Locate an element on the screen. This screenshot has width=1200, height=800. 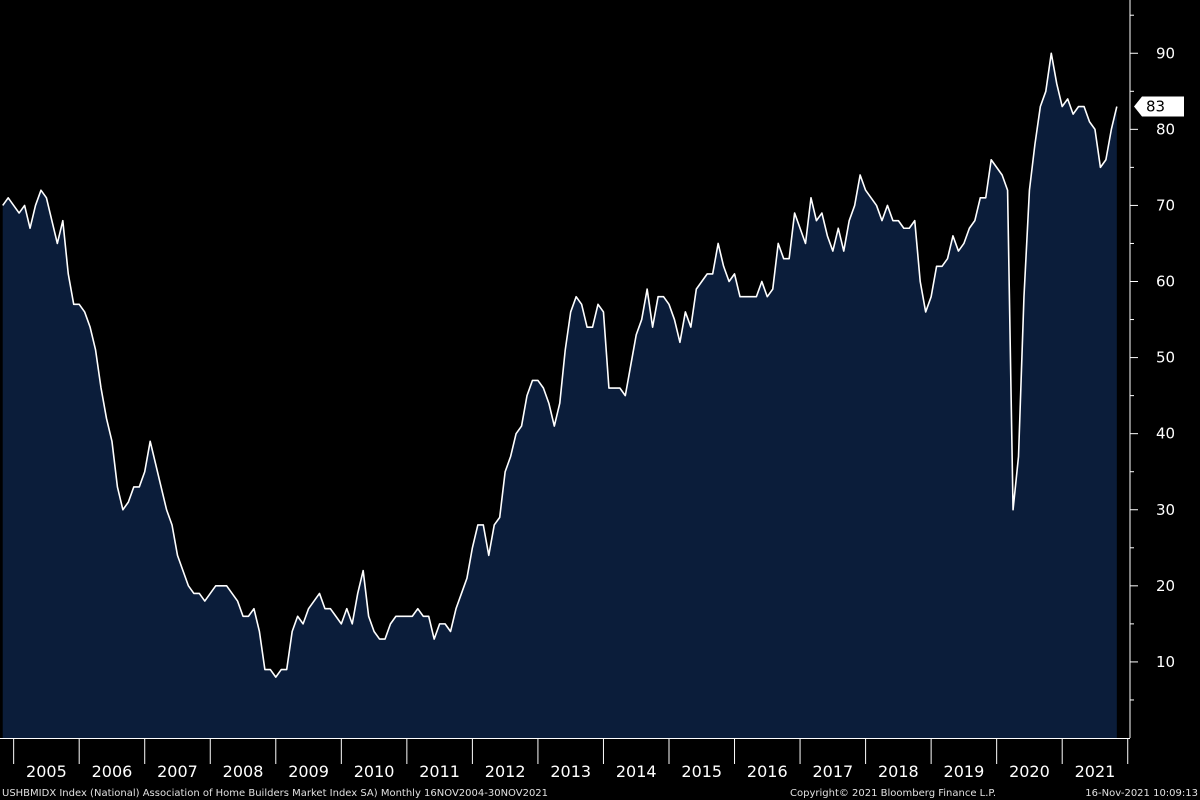
y-tick-label: 90 is located at coordinates (1165, 53).